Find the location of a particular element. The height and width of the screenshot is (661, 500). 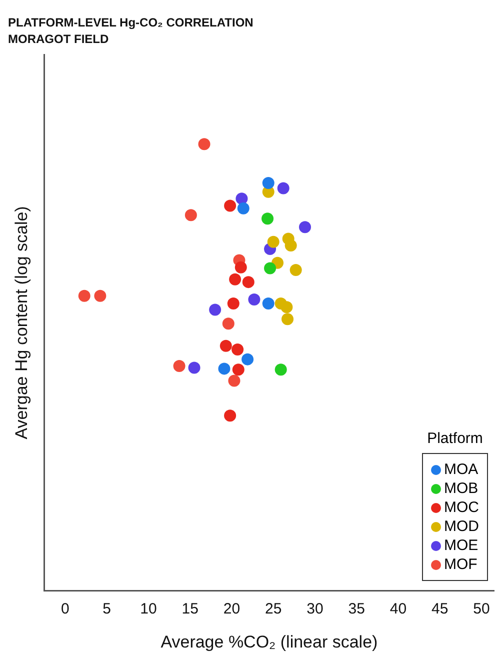

legend-label: MOE is located at coordinates (461, 545).